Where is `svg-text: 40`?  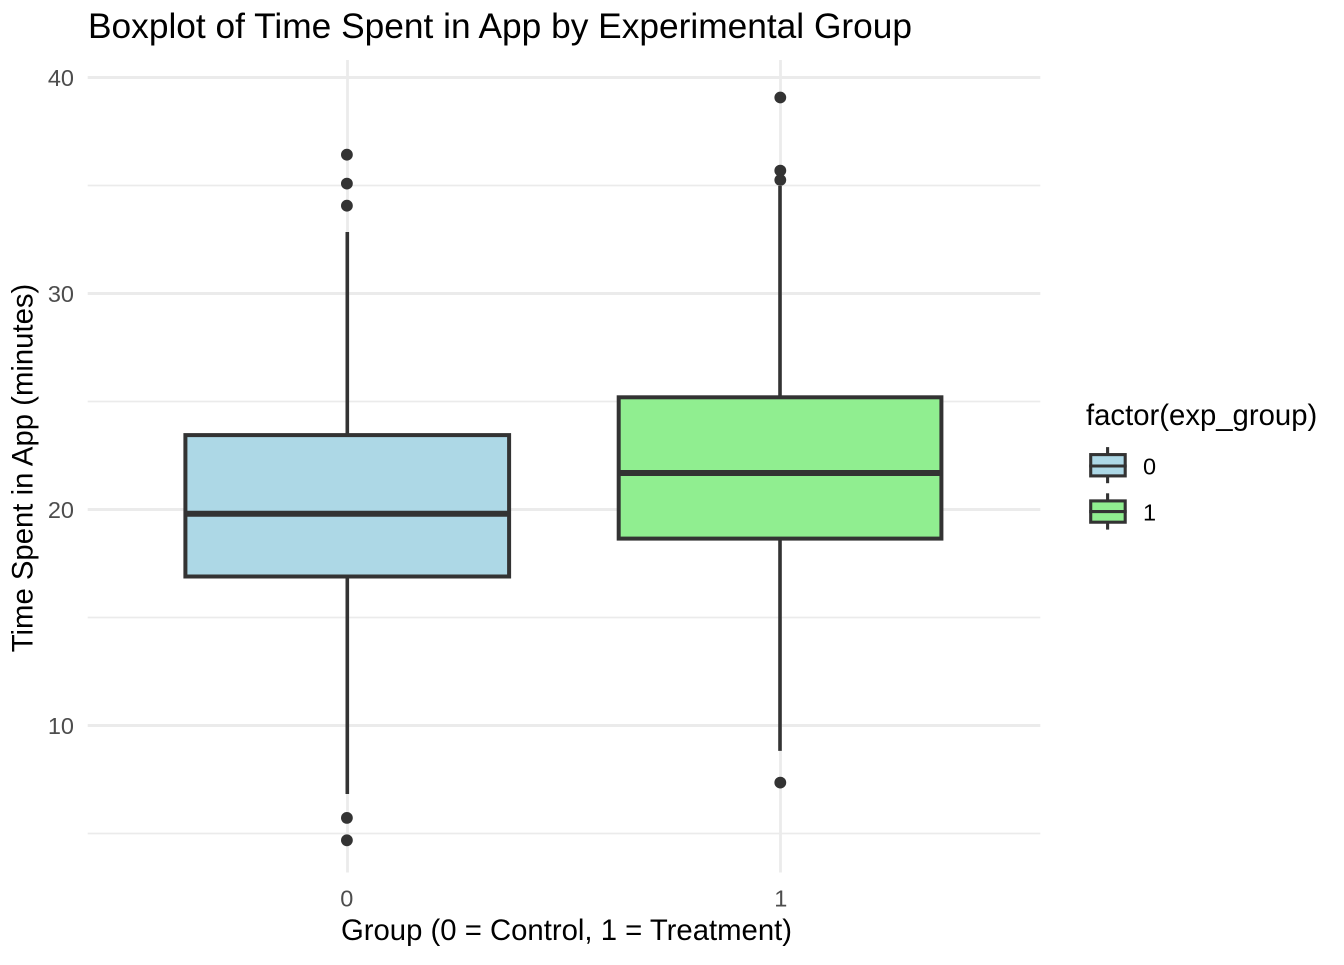 svg-text: 40 is located at coordinates (61, 78).